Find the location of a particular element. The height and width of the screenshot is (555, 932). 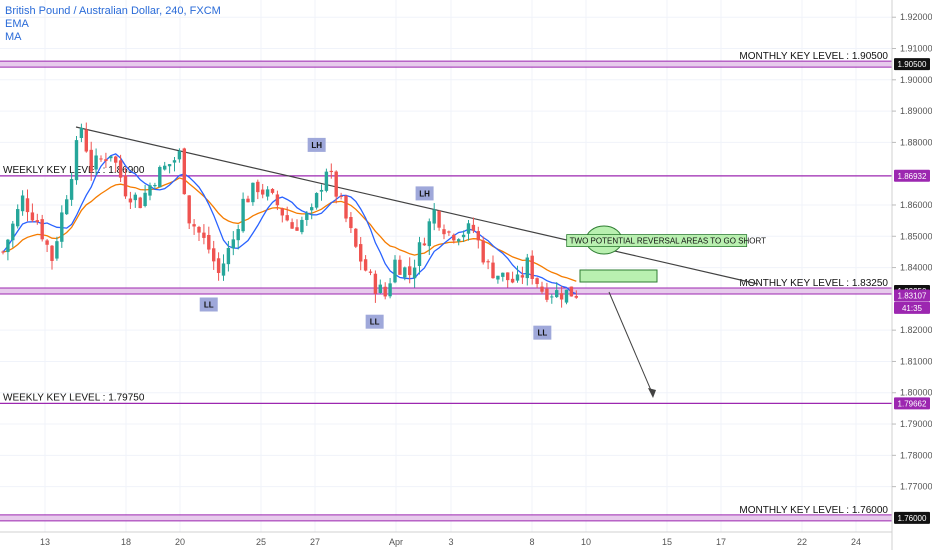

ema-indicator-label: EMA is located at coordinates (17, 24).